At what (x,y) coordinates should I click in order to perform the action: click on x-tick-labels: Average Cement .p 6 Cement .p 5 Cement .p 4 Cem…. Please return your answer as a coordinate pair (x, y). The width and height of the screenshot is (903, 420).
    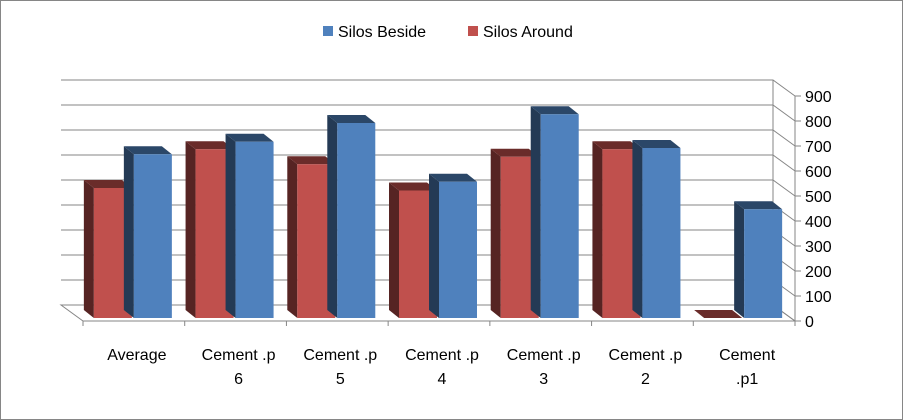
    Looking at the image, I should click on (441, 367).